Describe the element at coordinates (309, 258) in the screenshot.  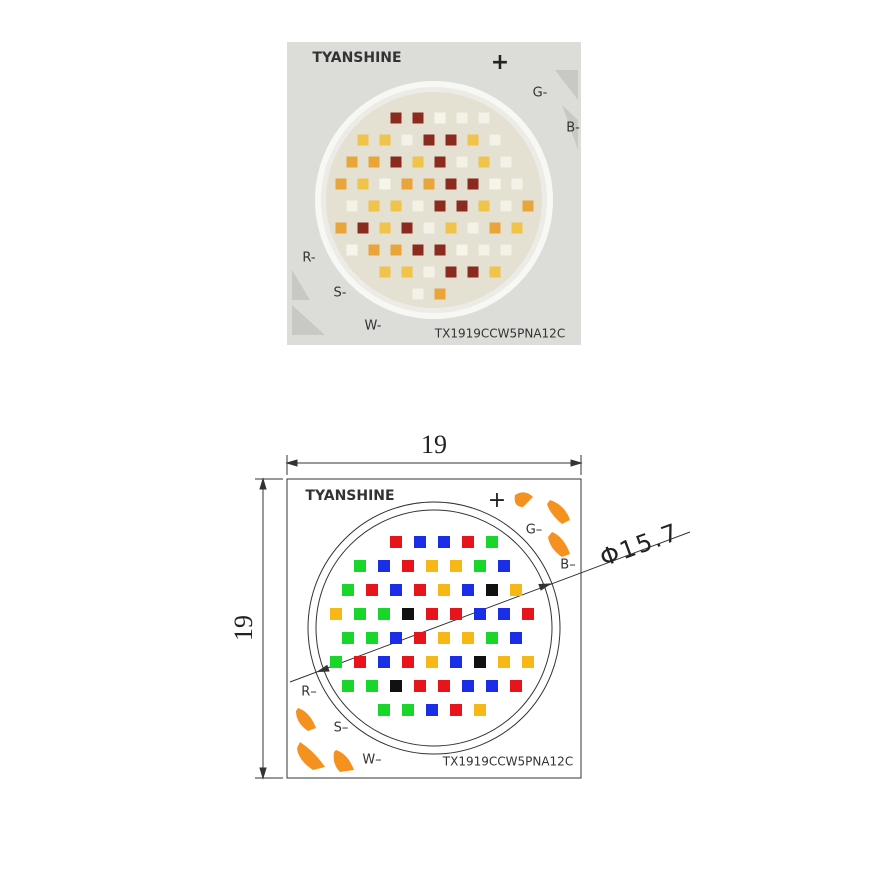
I see `photo-pad-label: R-` at that location.